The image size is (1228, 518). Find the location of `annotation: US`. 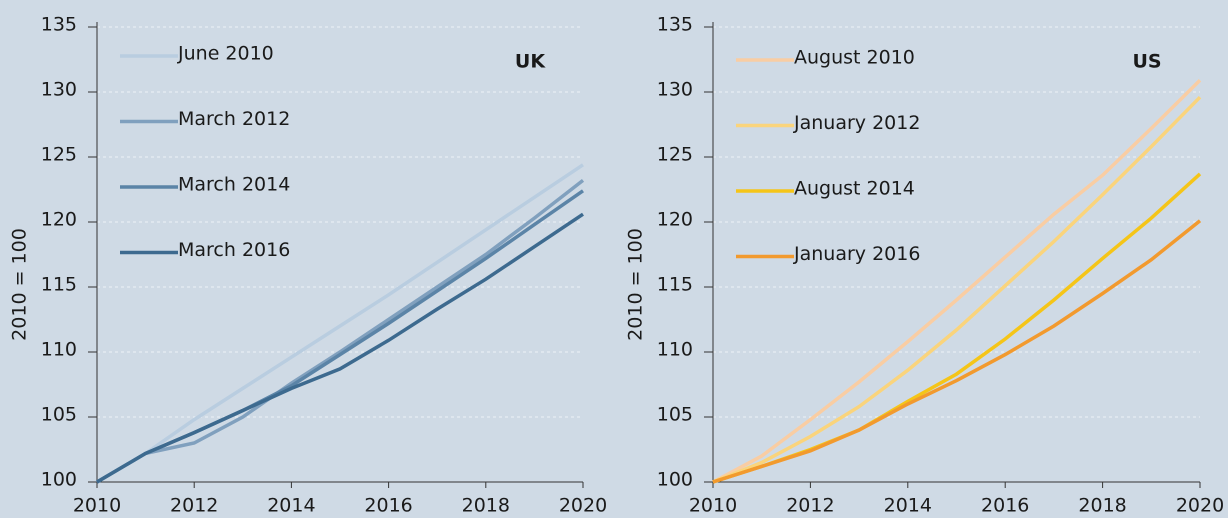

annotation: US is located at coordinates (1146, 62).